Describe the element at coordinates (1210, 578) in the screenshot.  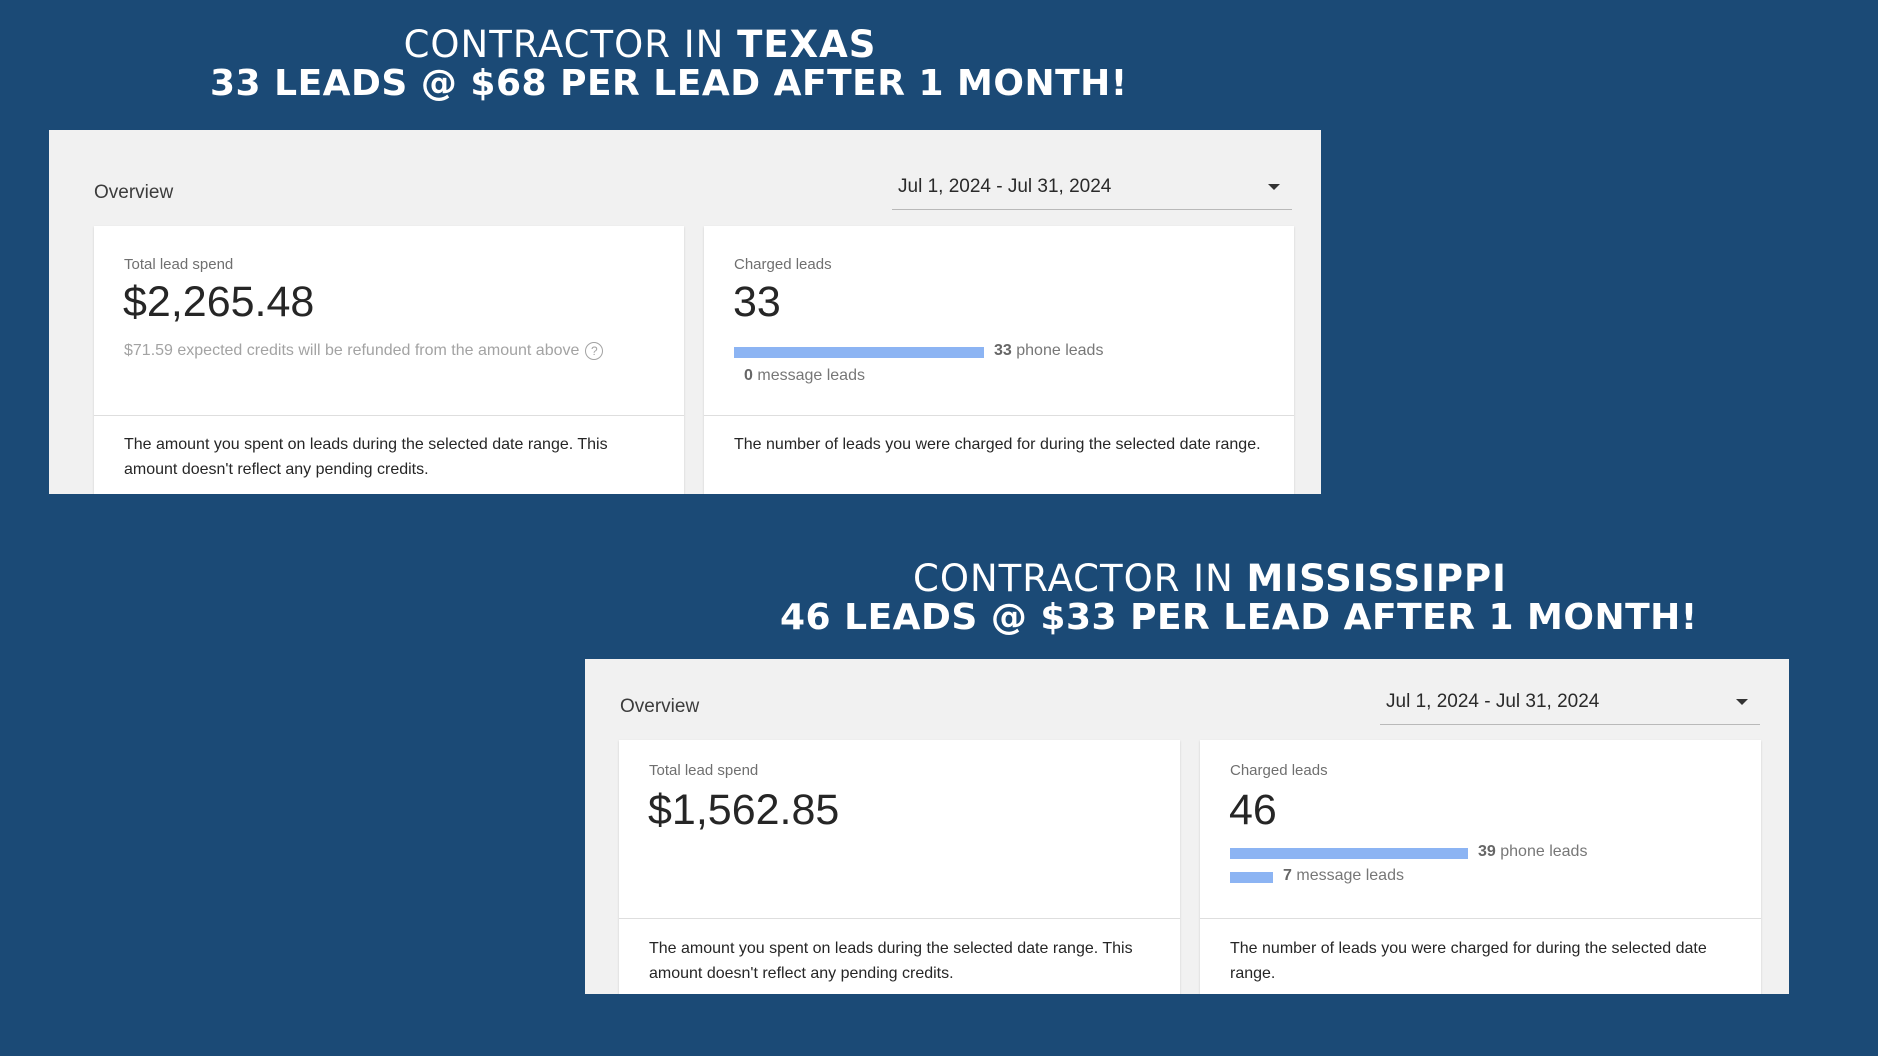
I see `mississippi-headline-title: CONTRACTOR IN MISSISSIPPI` at that location.